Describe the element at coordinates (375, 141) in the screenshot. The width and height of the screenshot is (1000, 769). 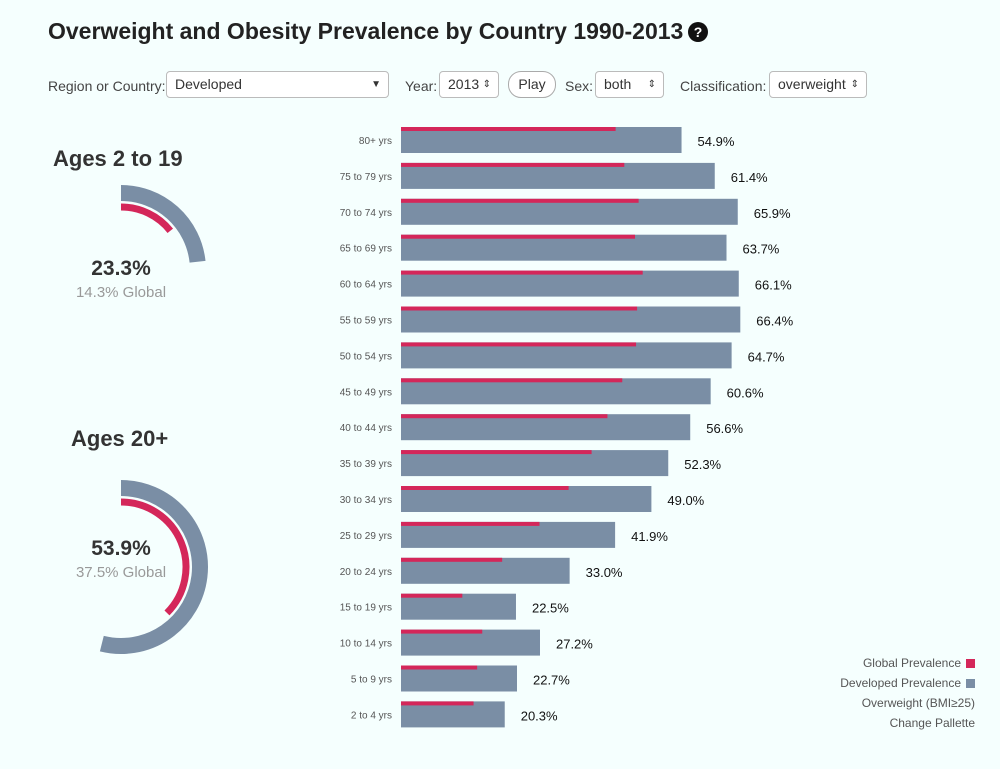
I see `age-group-label: 80+ yrs` at that location.